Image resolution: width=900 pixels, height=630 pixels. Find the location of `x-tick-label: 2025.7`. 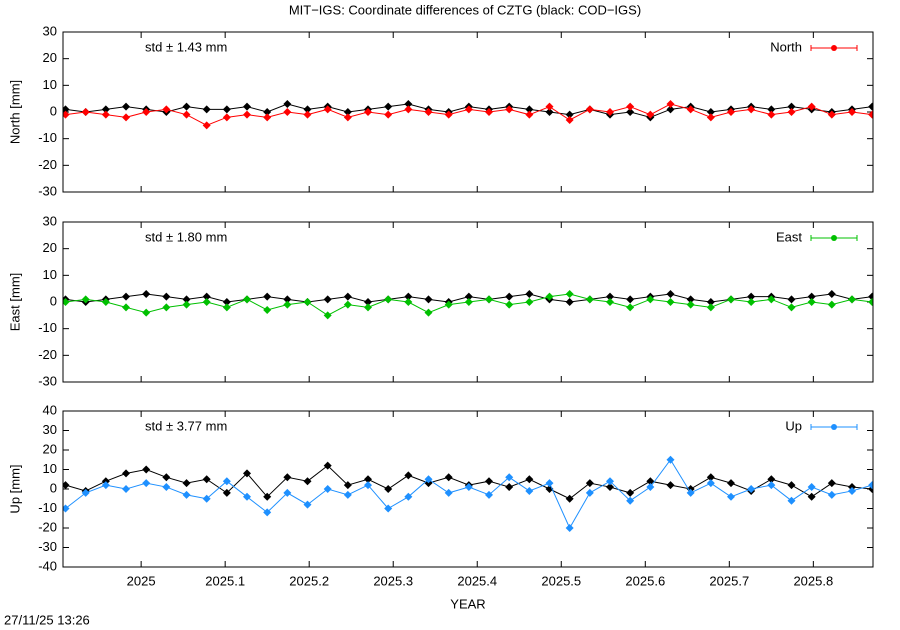

x-tick-label: 2025.7 is located at coordinates (729, 580).